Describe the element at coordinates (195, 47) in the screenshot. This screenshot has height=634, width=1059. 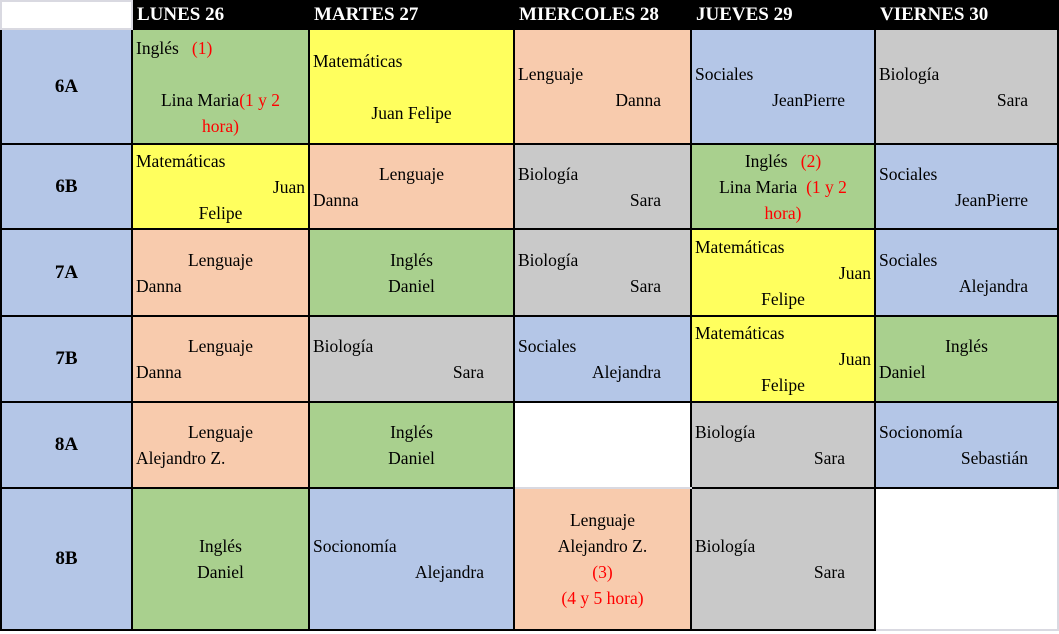
I see `hour-note-text: (1)` at that location.